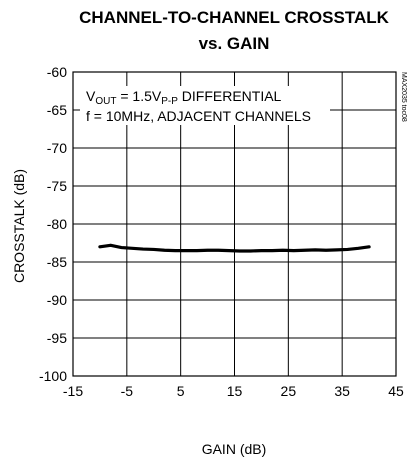 The image size is (408, 463). I want to click on x-tick-label-3: 15, so click(235, 391).